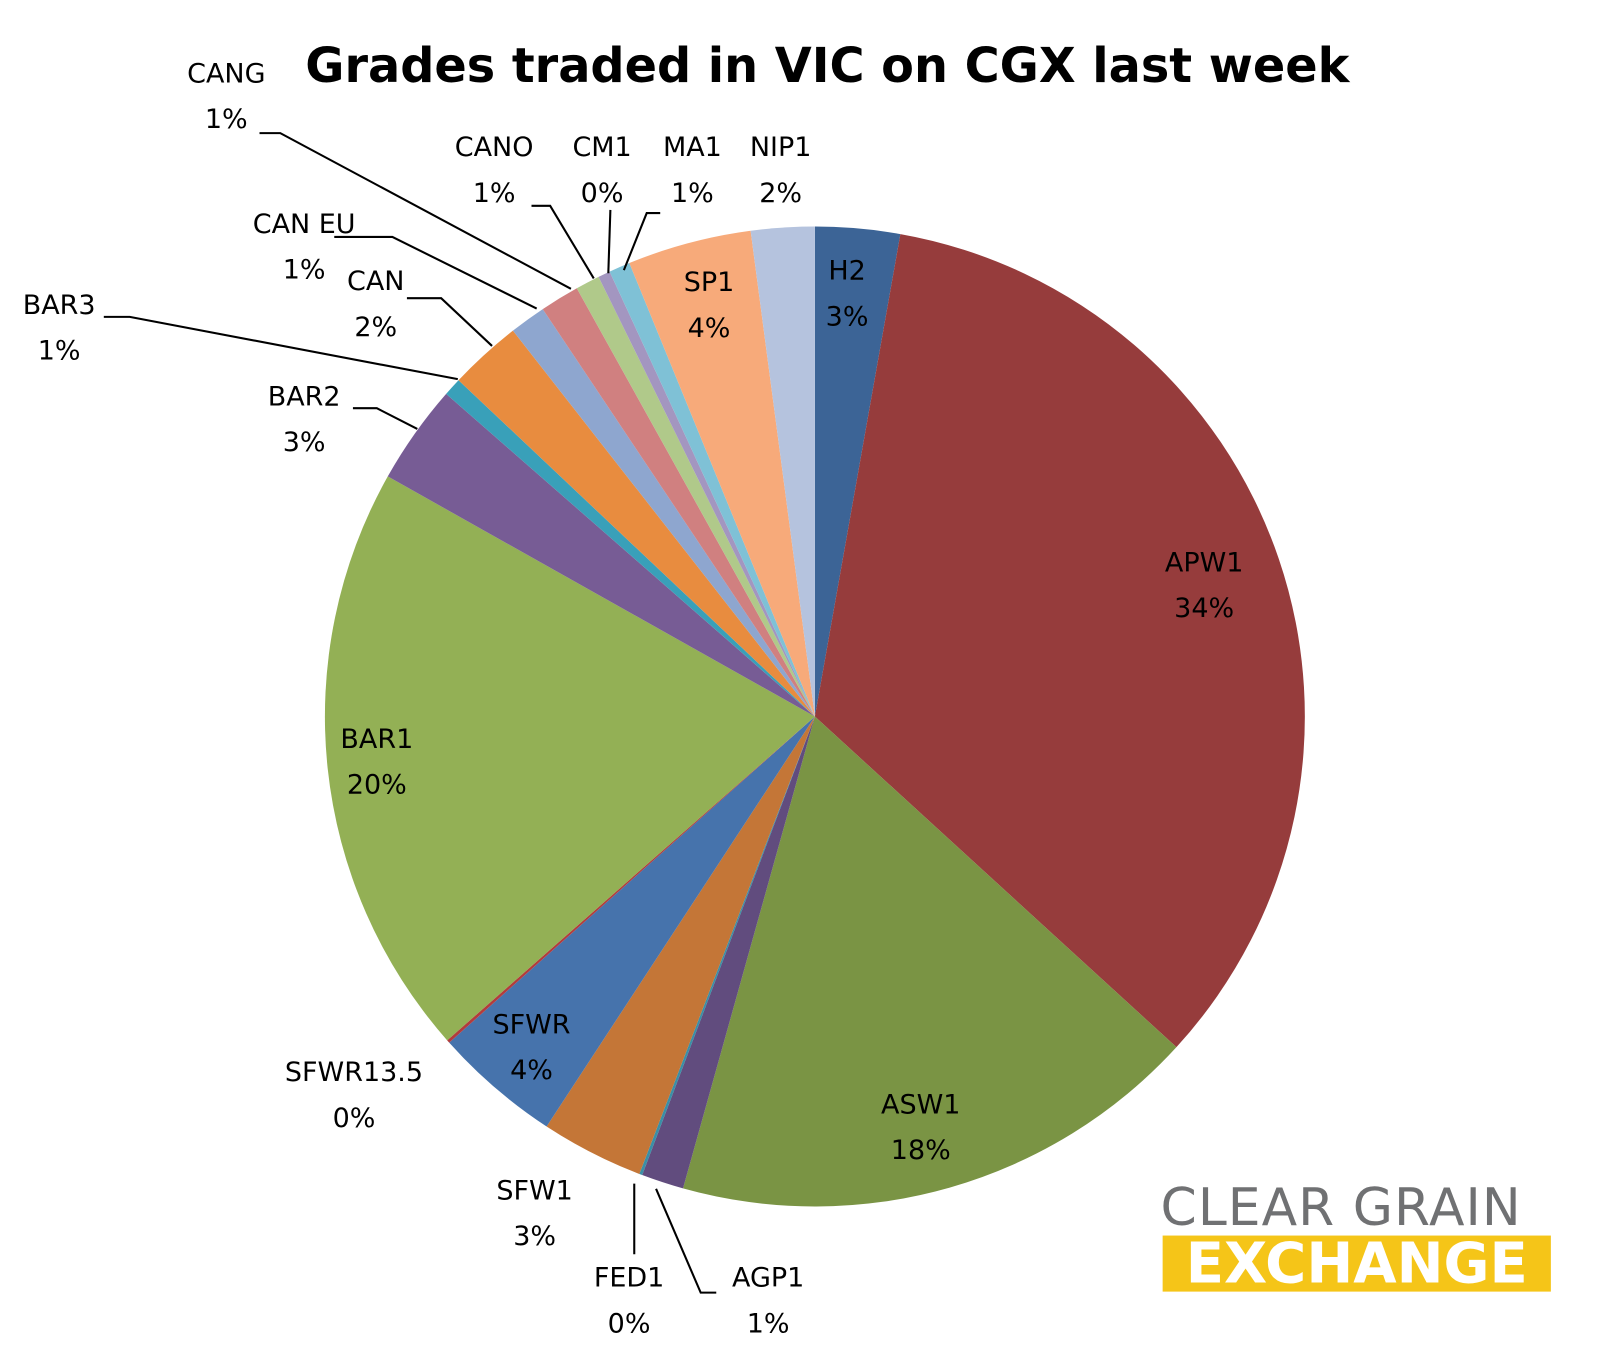  I want to click on slice-value-label: 20%, so click(377, 785).